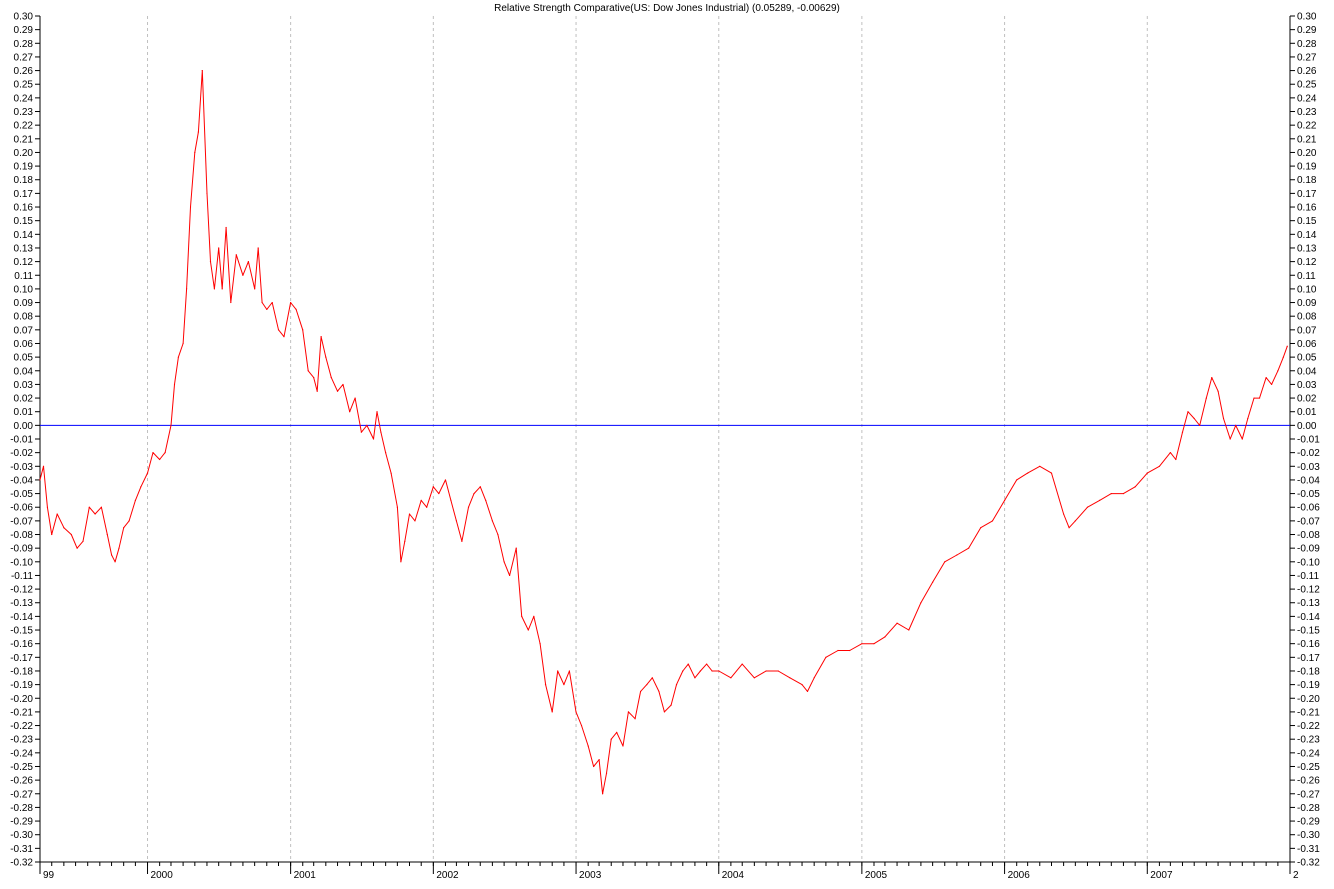 Image resolution: width=1334 pixels, height=889 pixels. What do you see at coordinates (1308, 658) in the screenshot?
I see `y-tick-label-right: -0.17` at bounding box center [1308, 658].